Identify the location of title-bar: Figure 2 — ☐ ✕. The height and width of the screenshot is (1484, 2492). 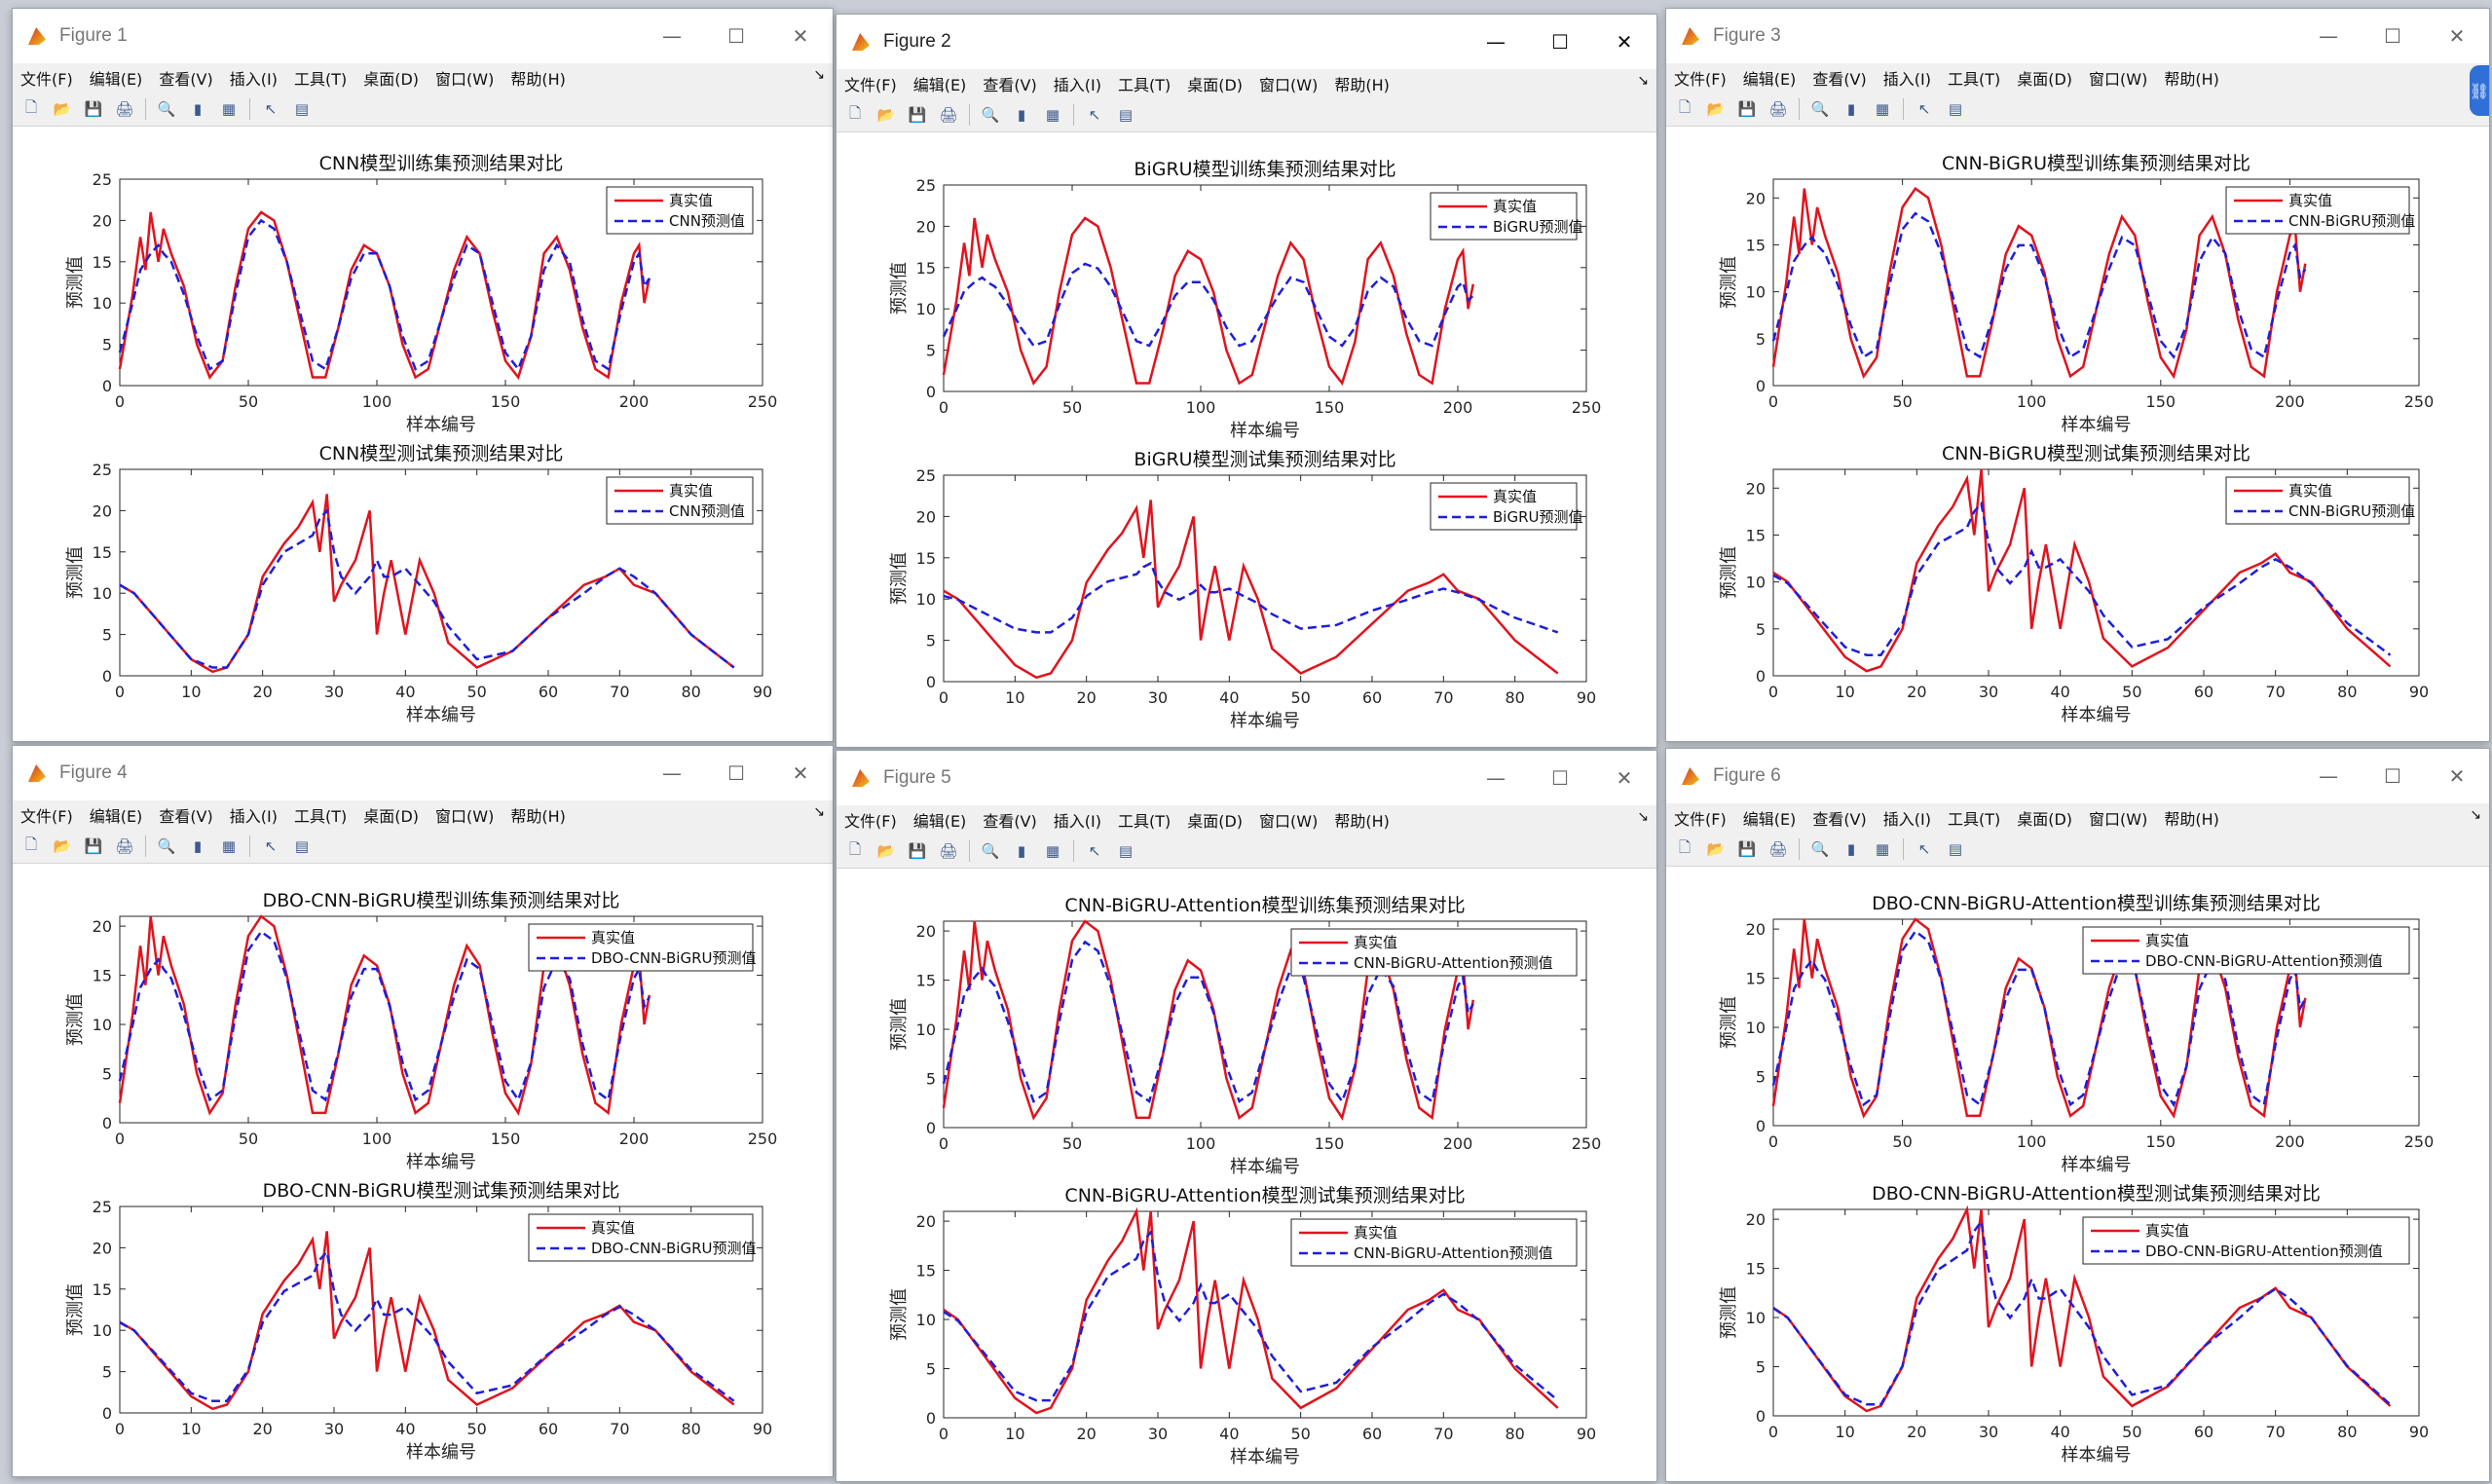
(1246, 42).